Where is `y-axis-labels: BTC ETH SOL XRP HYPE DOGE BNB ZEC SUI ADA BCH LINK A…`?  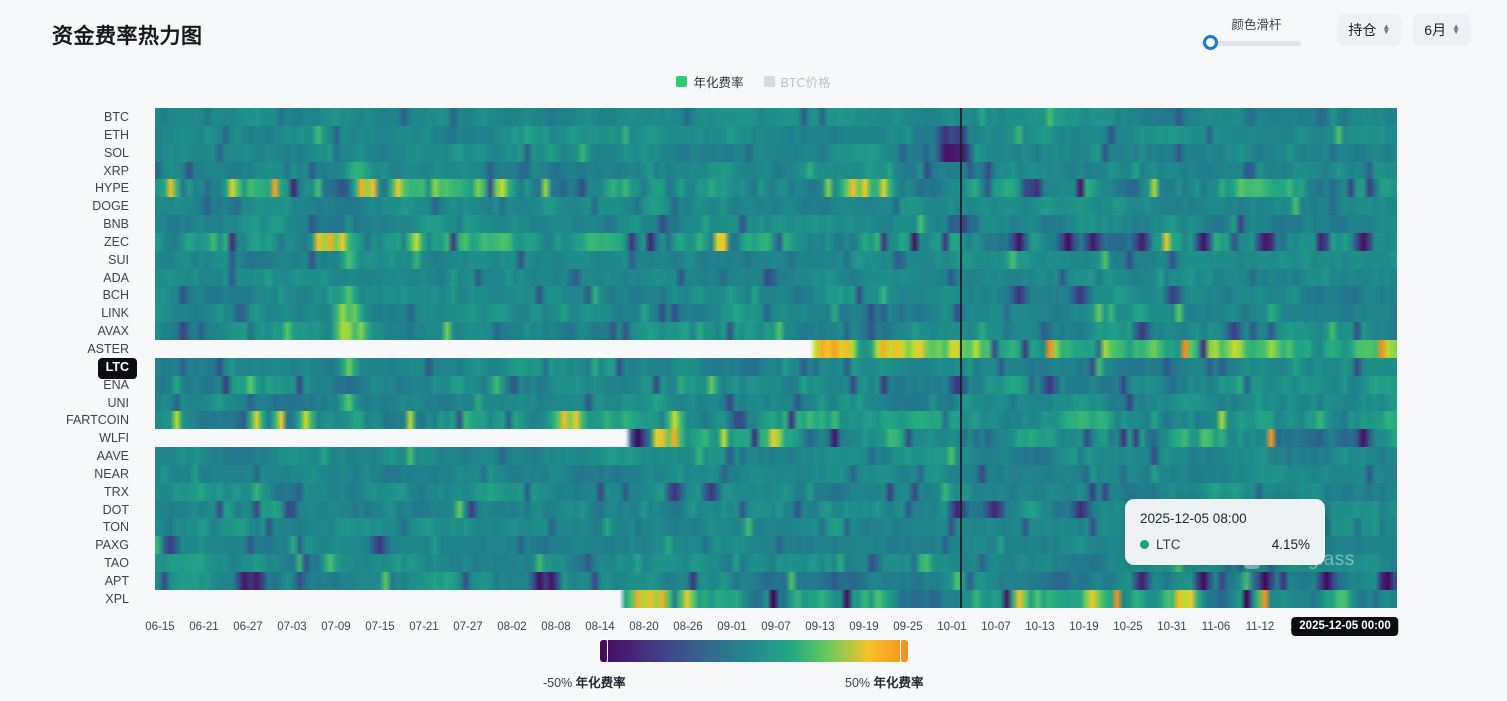
y-axis-labels: BTC ETH SOL XRP HYPE DOGE BNB ZEC SUI ADA BCH LINK A… is located at coordinates (73, 358).